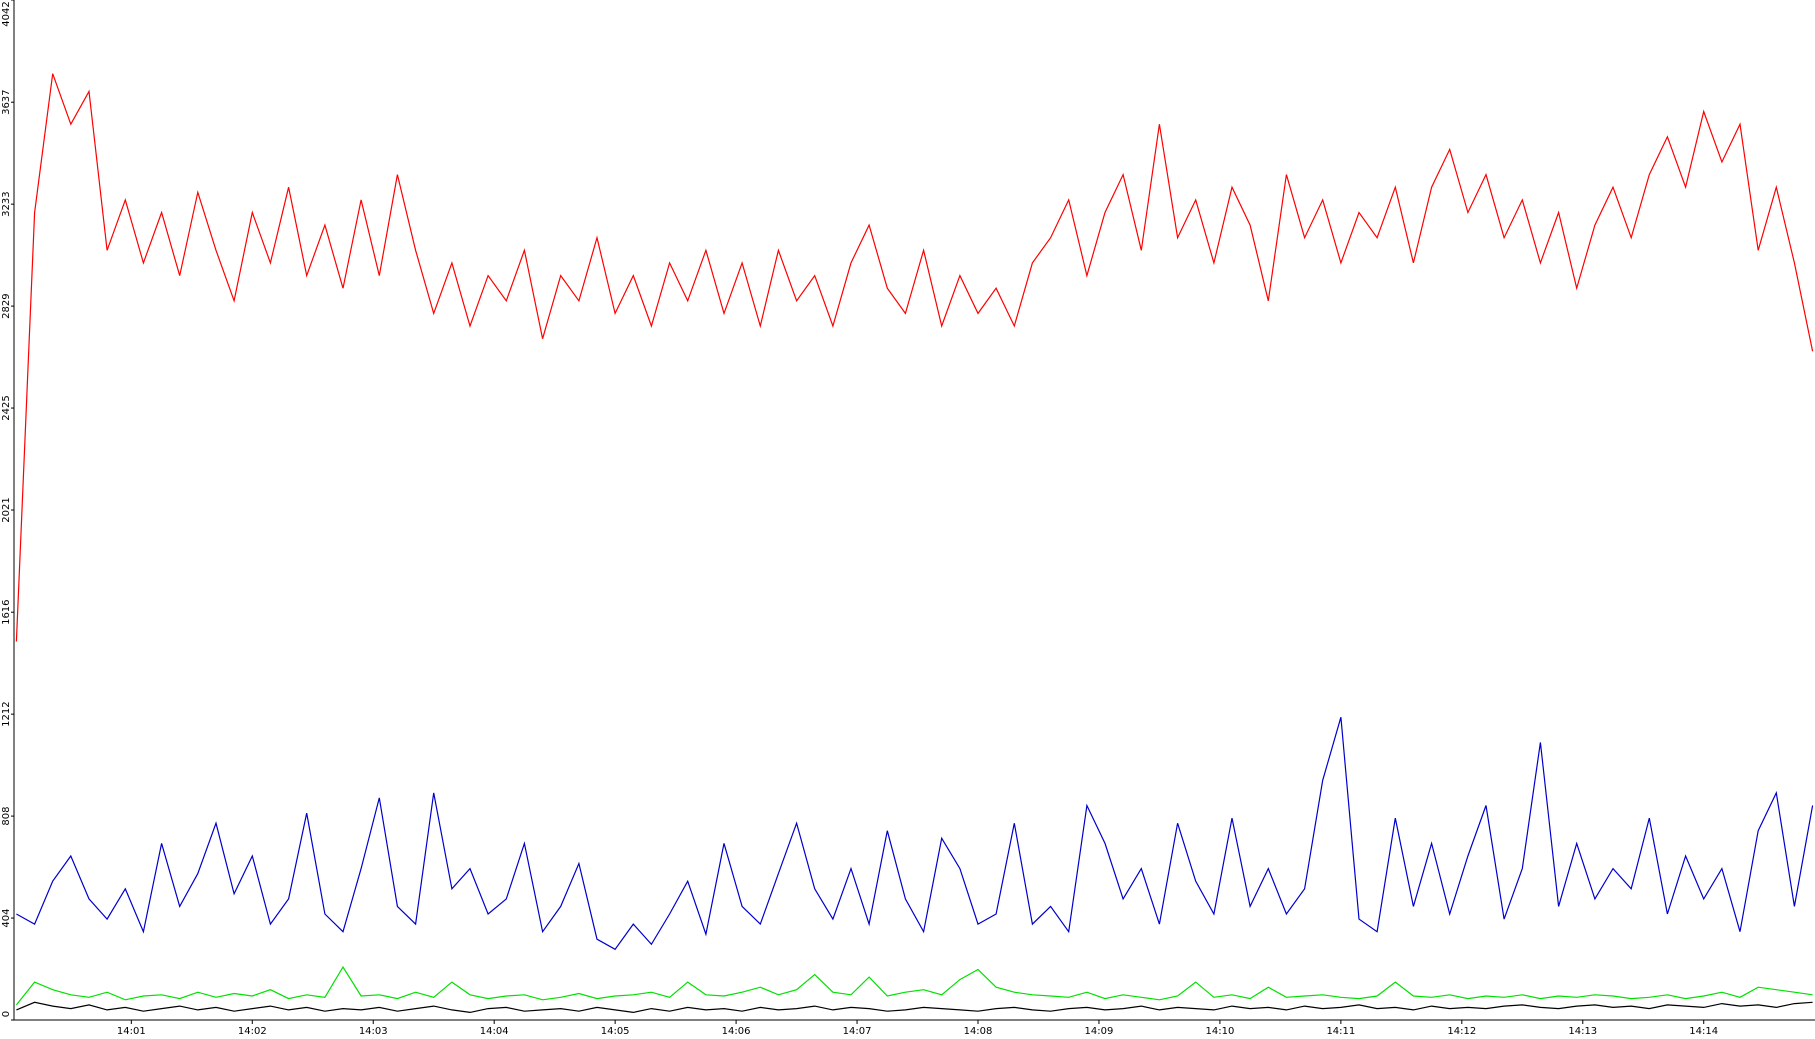 This screenshot has height=1039, width=1815. Describe the element at coordinates (6, 509) in the screenshot. I see `y-tick-label: 2021` at that location.